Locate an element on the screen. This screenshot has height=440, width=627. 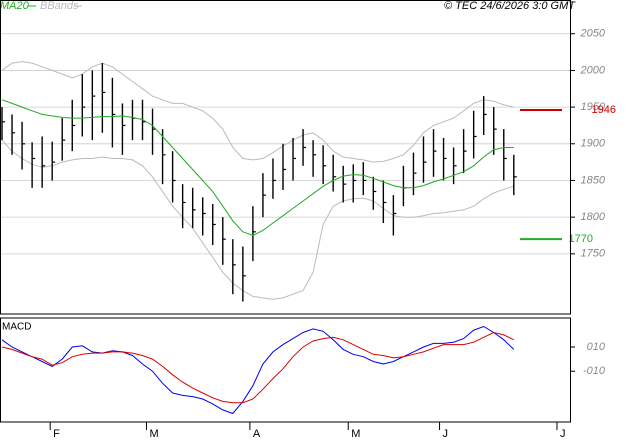
source: © TEC 24/6/2026 3:0 GMT is located at coordinates (510, 6).